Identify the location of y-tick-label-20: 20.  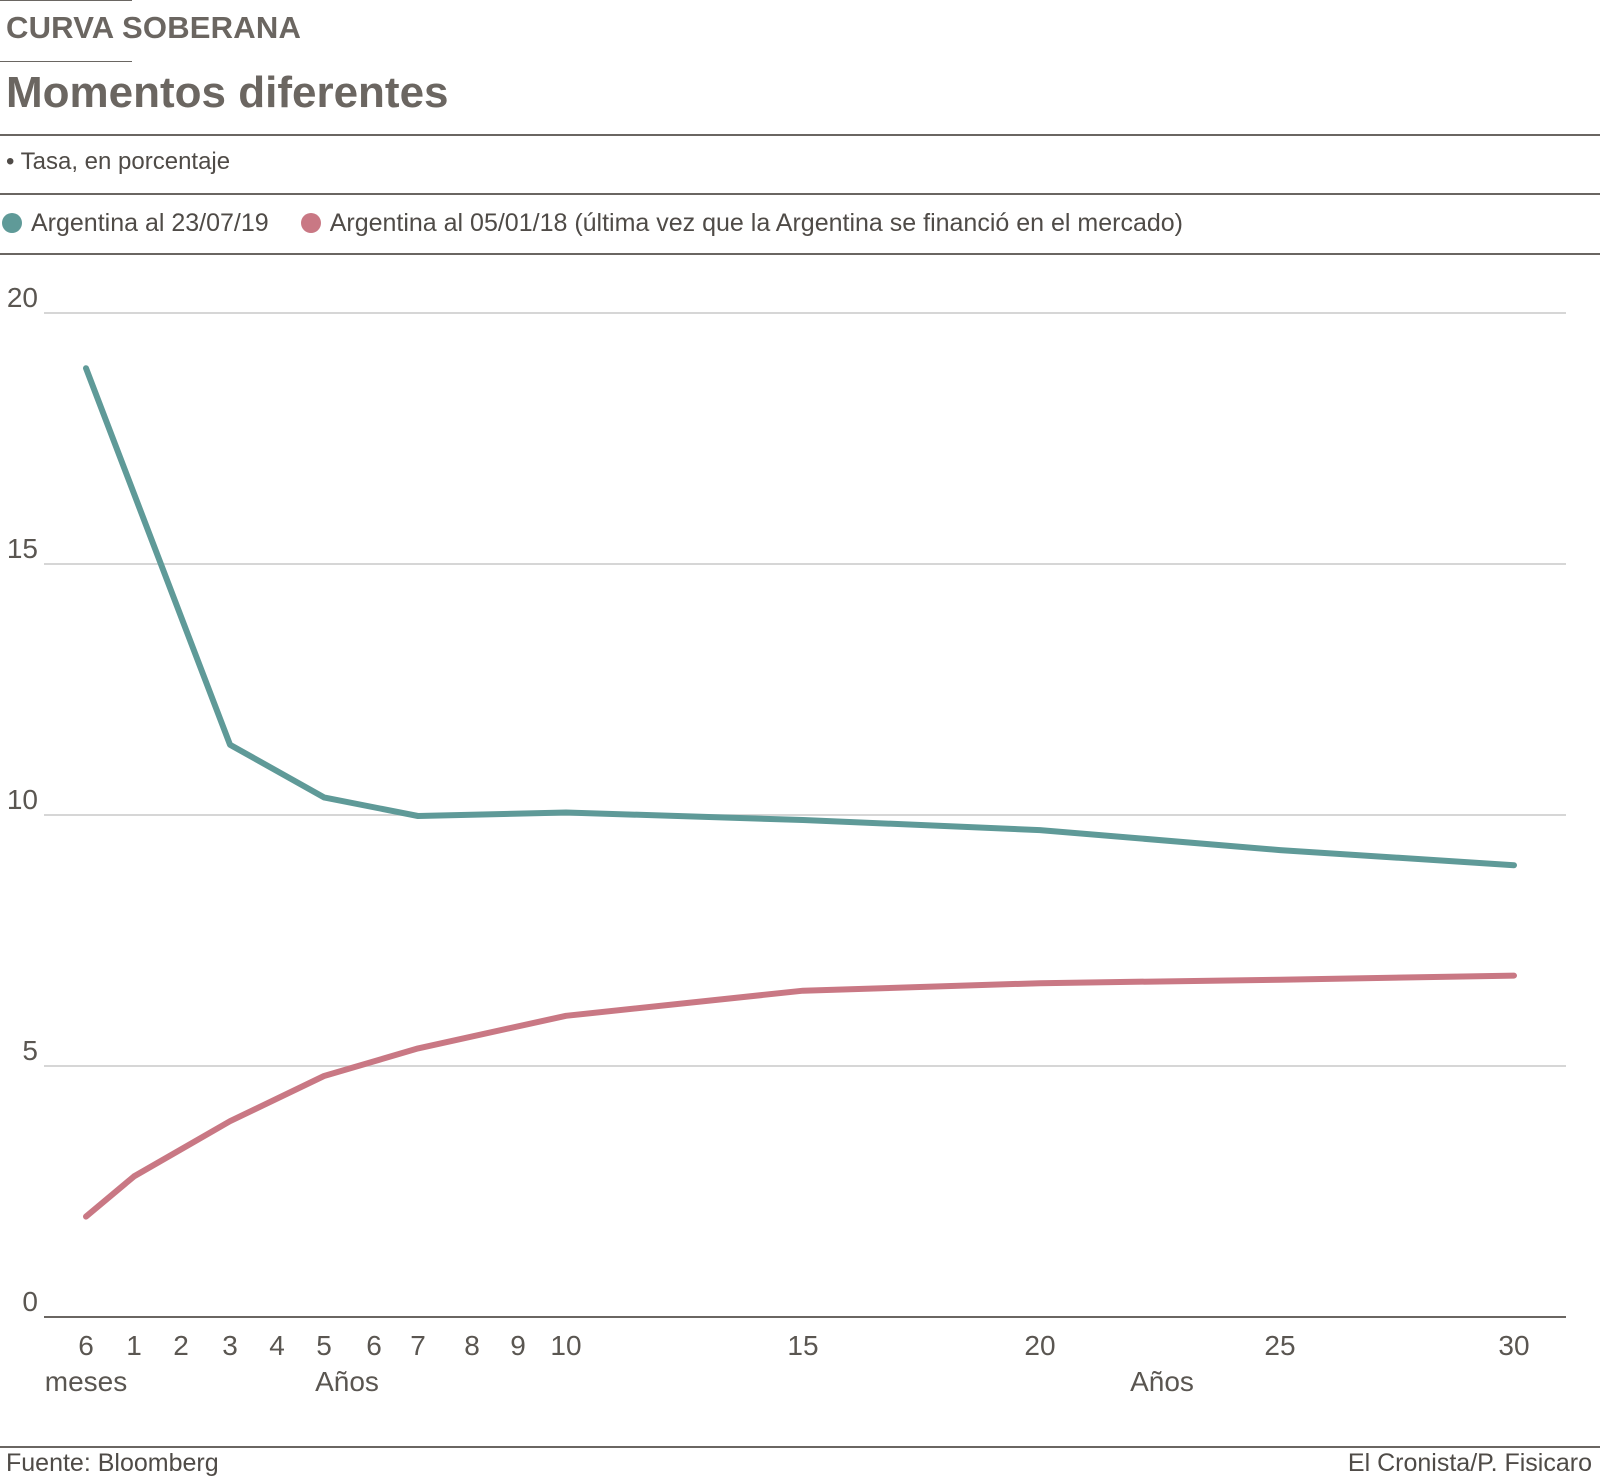
(22, 297).